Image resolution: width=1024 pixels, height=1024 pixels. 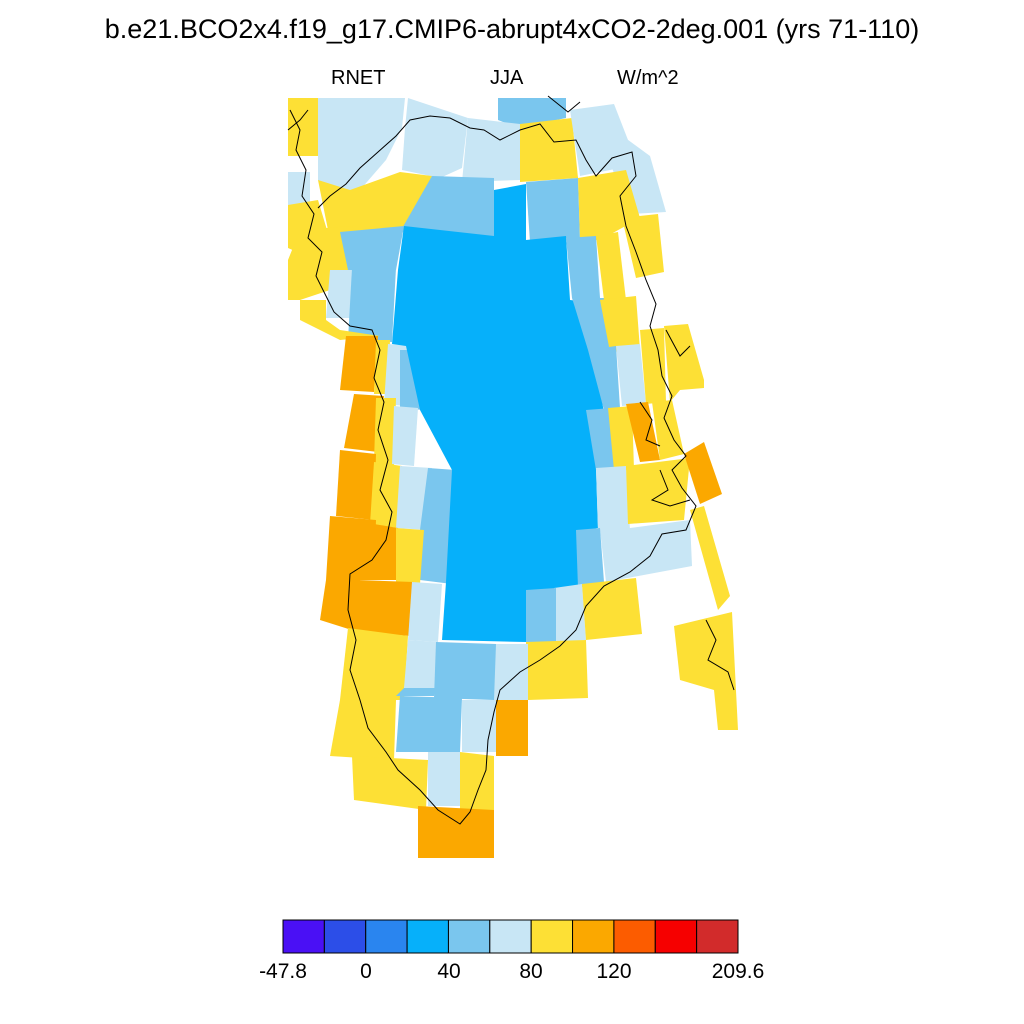 I want to click on colorbar, so click(x=510, y=936).